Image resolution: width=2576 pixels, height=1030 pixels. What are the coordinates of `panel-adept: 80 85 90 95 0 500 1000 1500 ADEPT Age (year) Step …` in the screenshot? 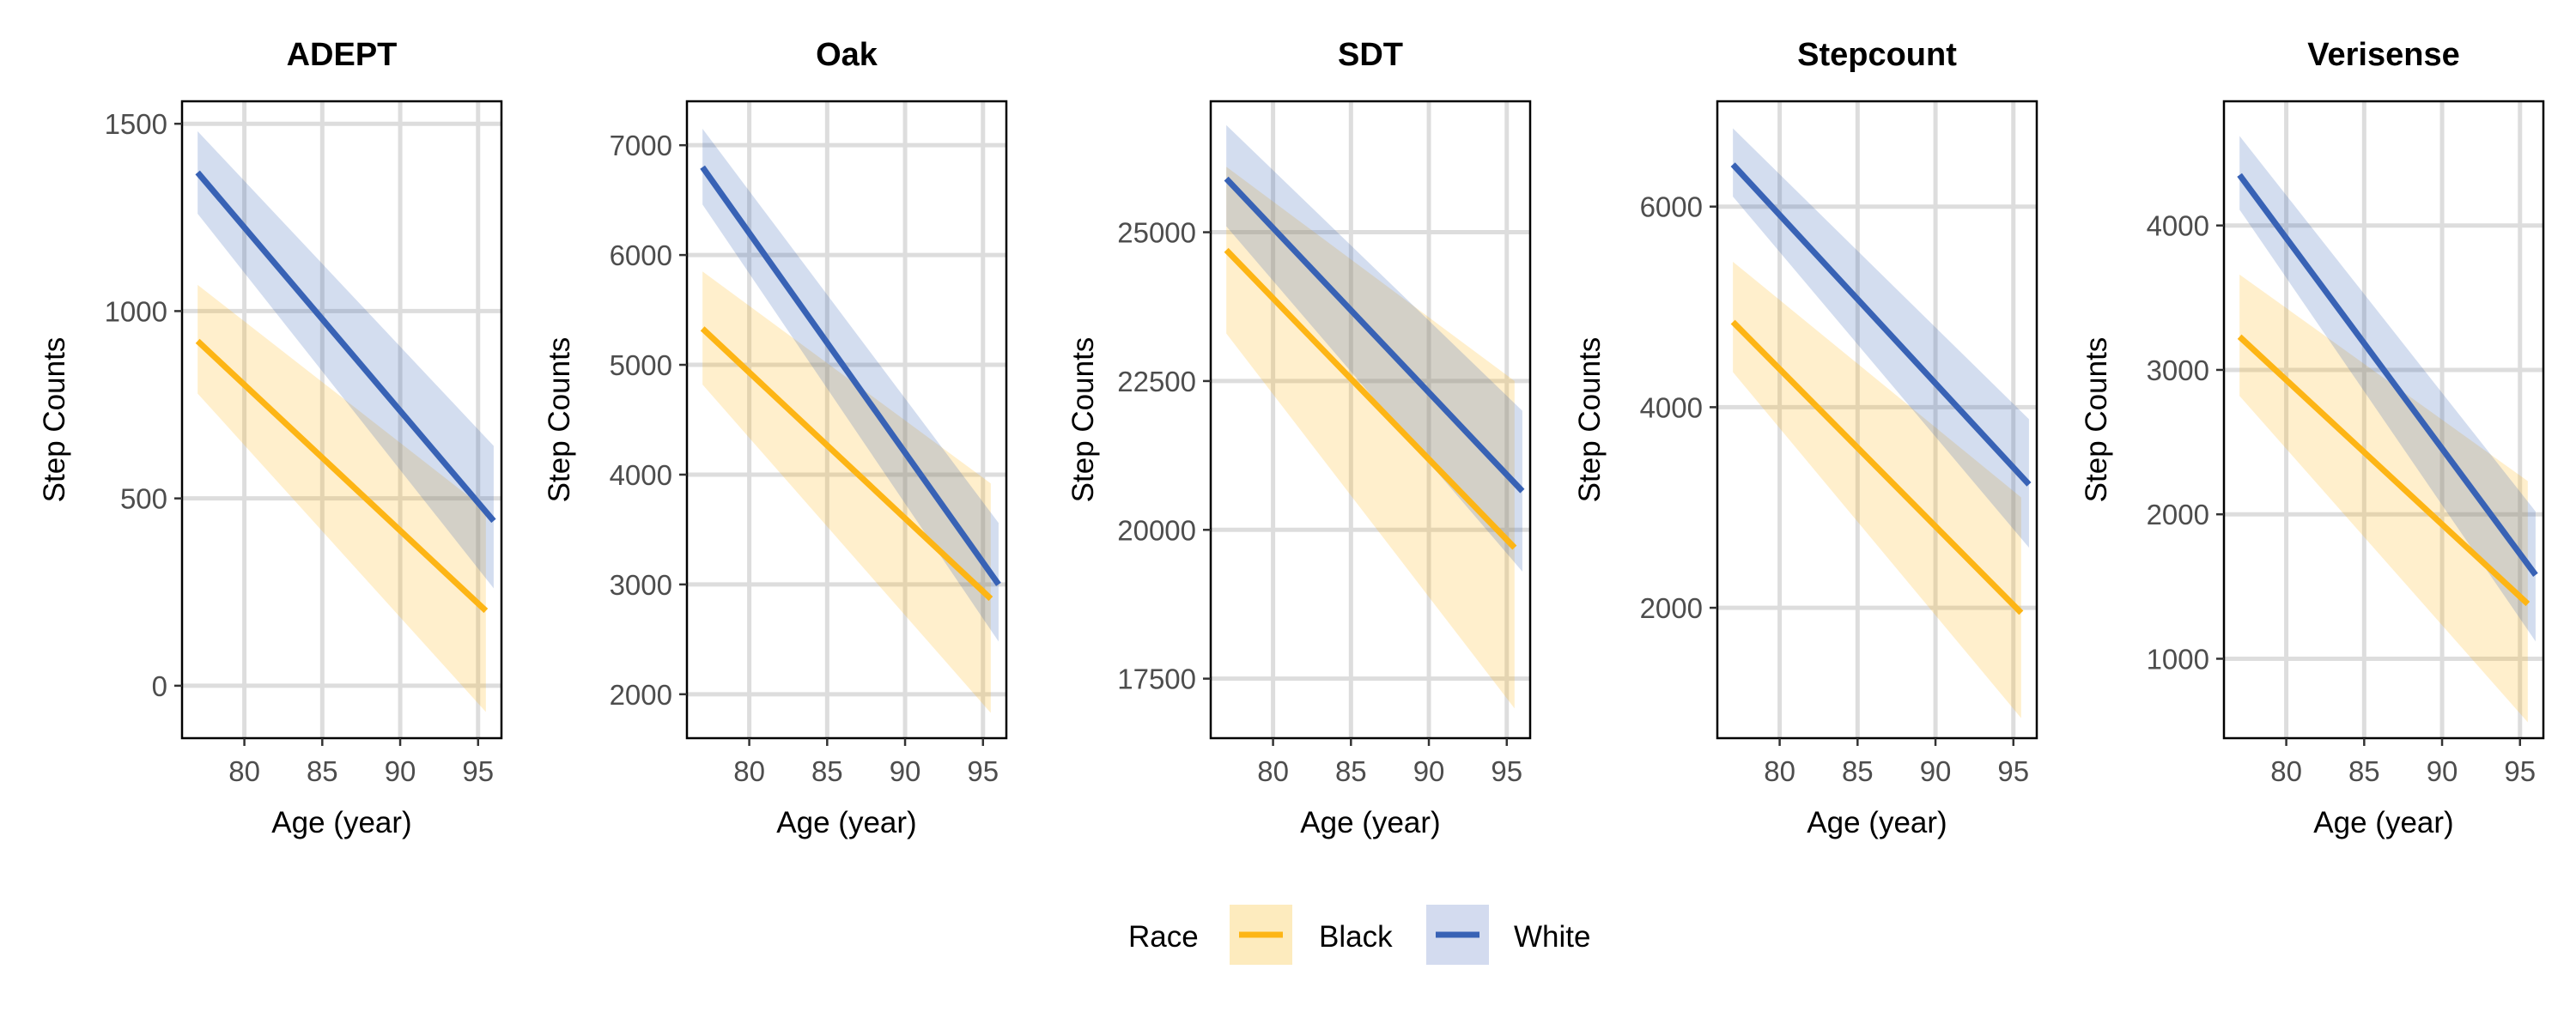 It's located at (270, 438).